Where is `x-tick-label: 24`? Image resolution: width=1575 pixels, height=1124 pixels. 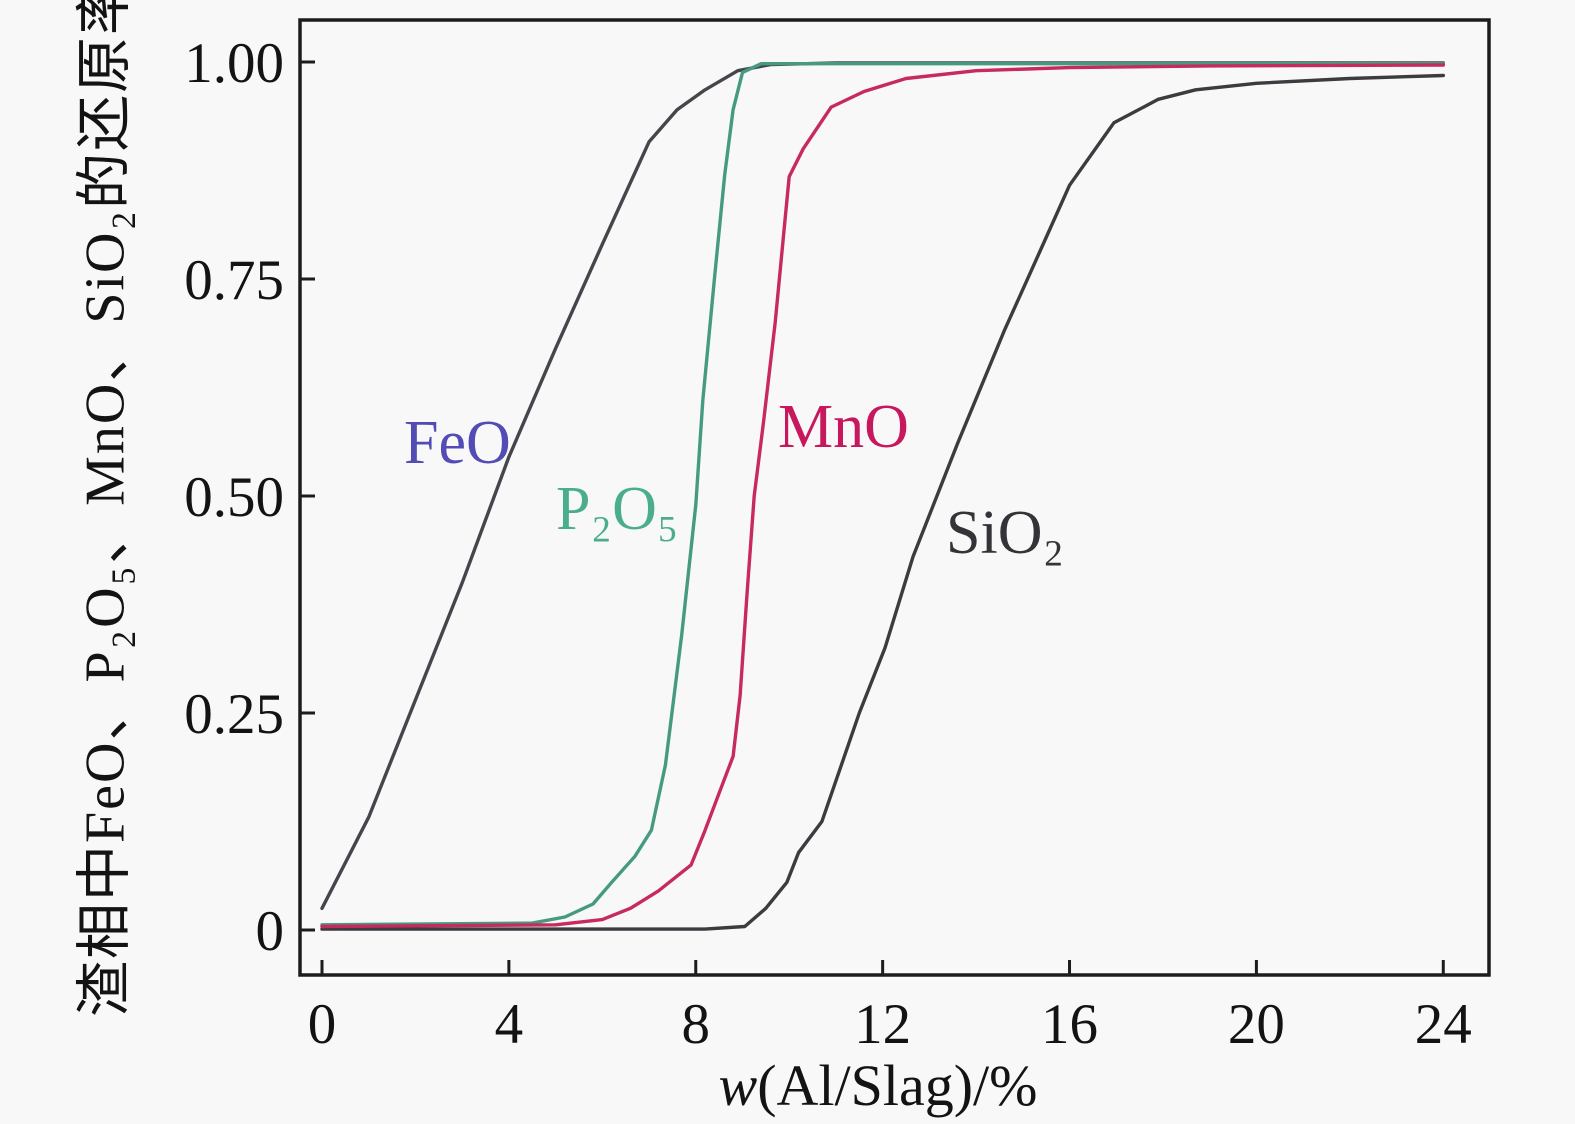 x-tick-label: 24 is located at coordinates (1443, 1024).